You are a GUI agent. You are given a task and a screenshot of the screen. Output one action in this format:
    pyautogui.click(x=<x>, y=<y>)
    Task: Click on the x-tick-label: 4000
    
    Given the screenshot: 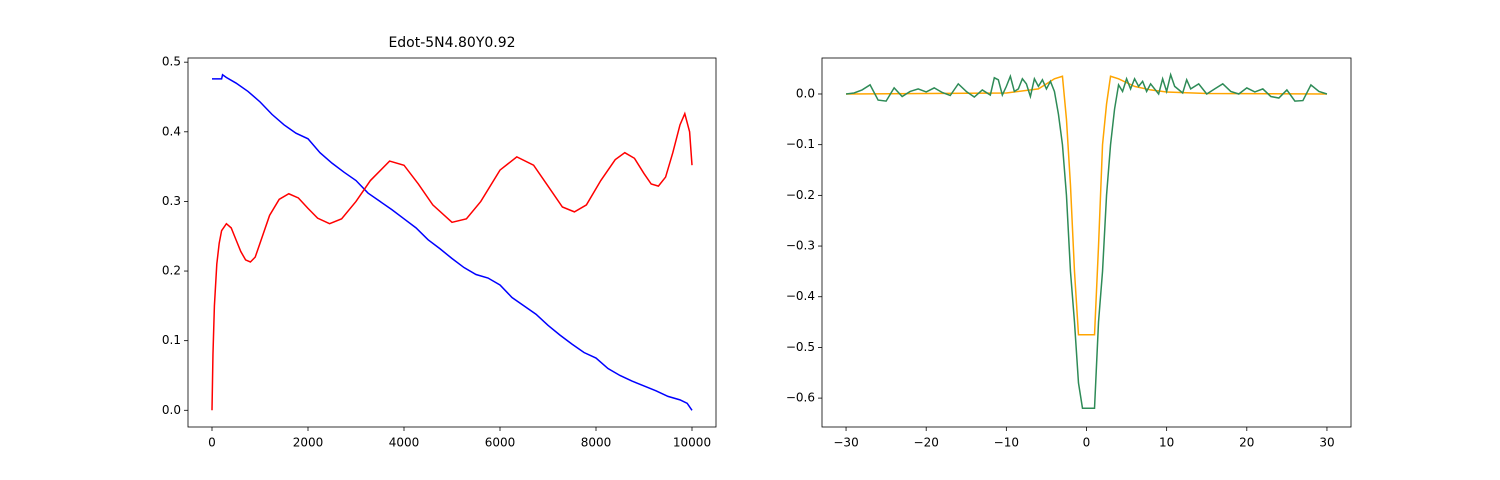 What is the action you would take?
    pyautogui.click(x=404, y=443)
    